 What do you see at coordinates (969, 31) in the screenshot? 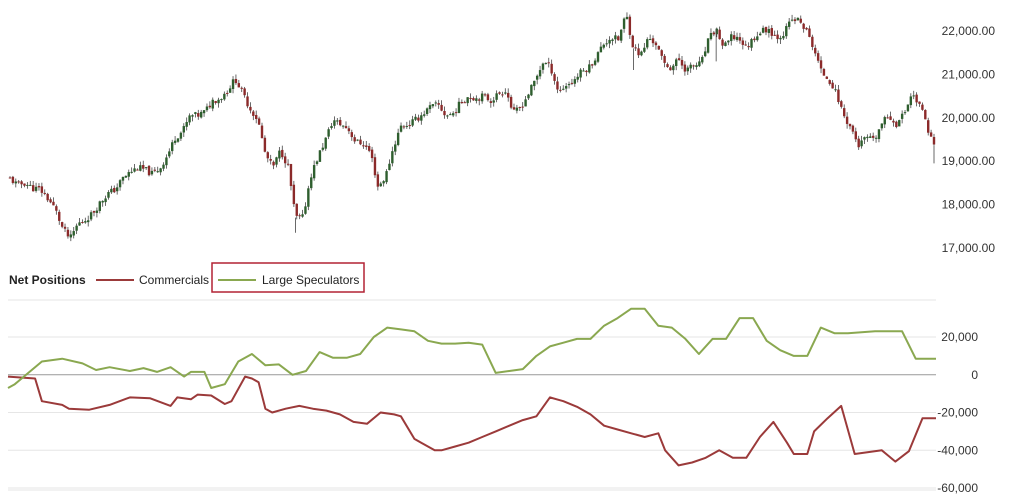
I see `price-tick-label: 22,000.00` at bounding box center [969, 31].